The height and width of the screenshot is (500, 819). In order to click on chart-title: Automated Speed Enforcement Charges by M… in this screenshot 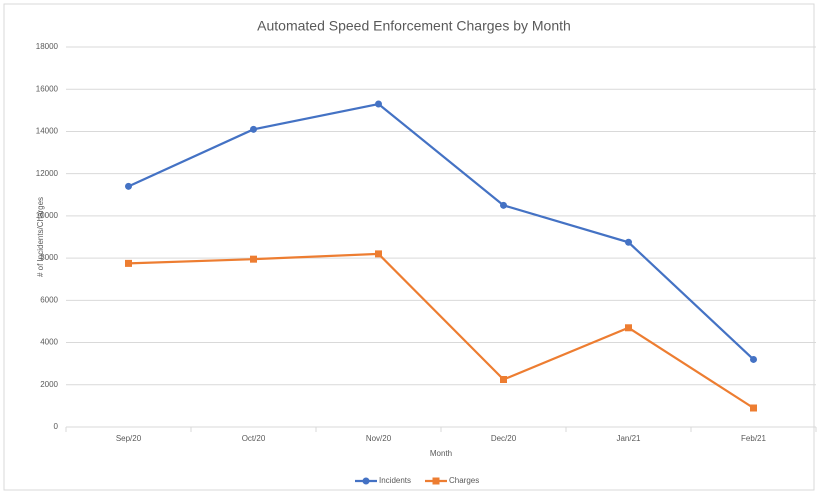, I will do `click(414, 26)`.